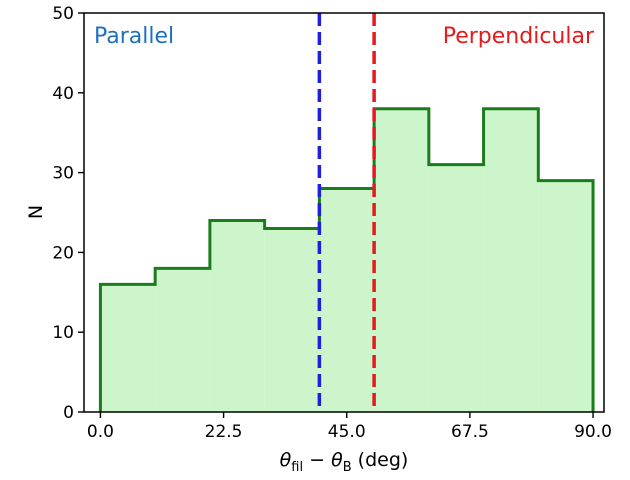  Describe the element at coordinates (337, 460) in the screenshot. I see `x-axis-label-theta2: θ` at that location.